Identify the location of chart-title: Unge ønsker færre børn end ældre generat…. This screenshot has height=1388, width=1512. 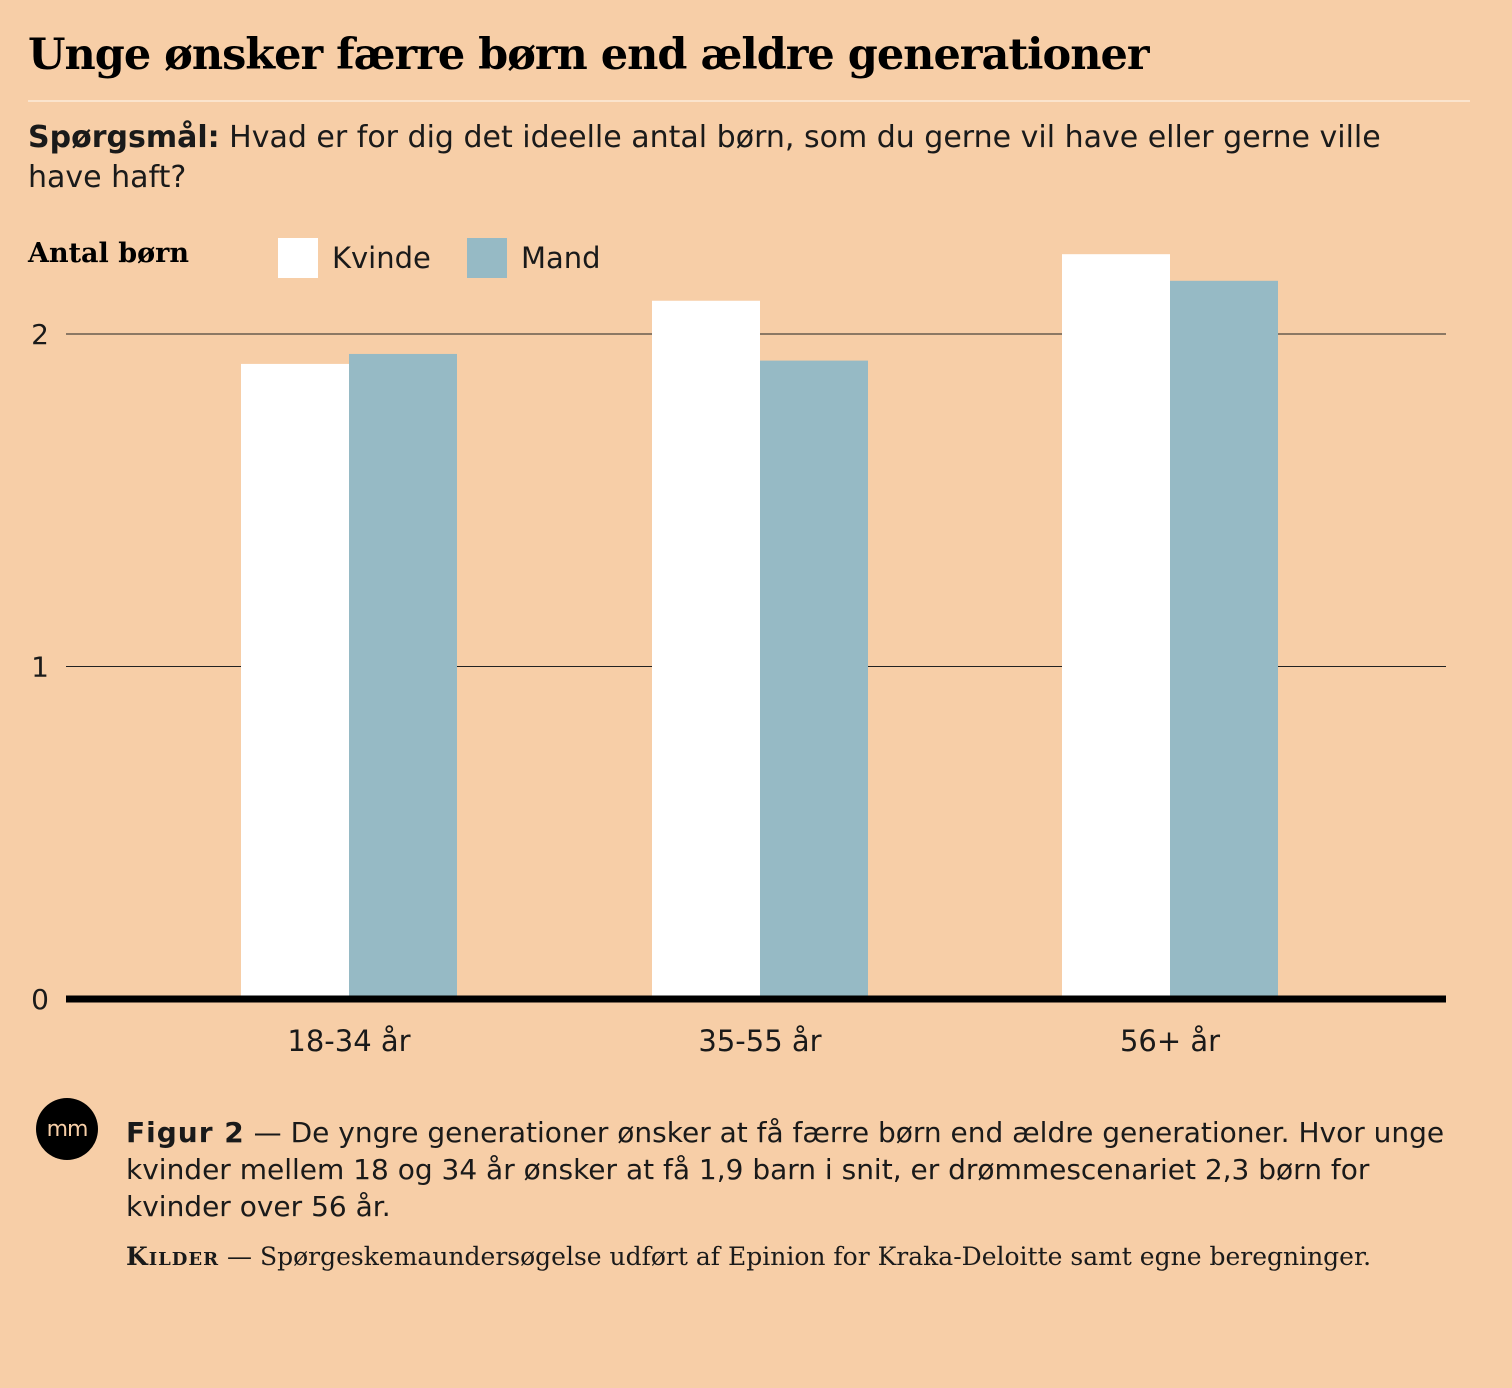
(588, 55).